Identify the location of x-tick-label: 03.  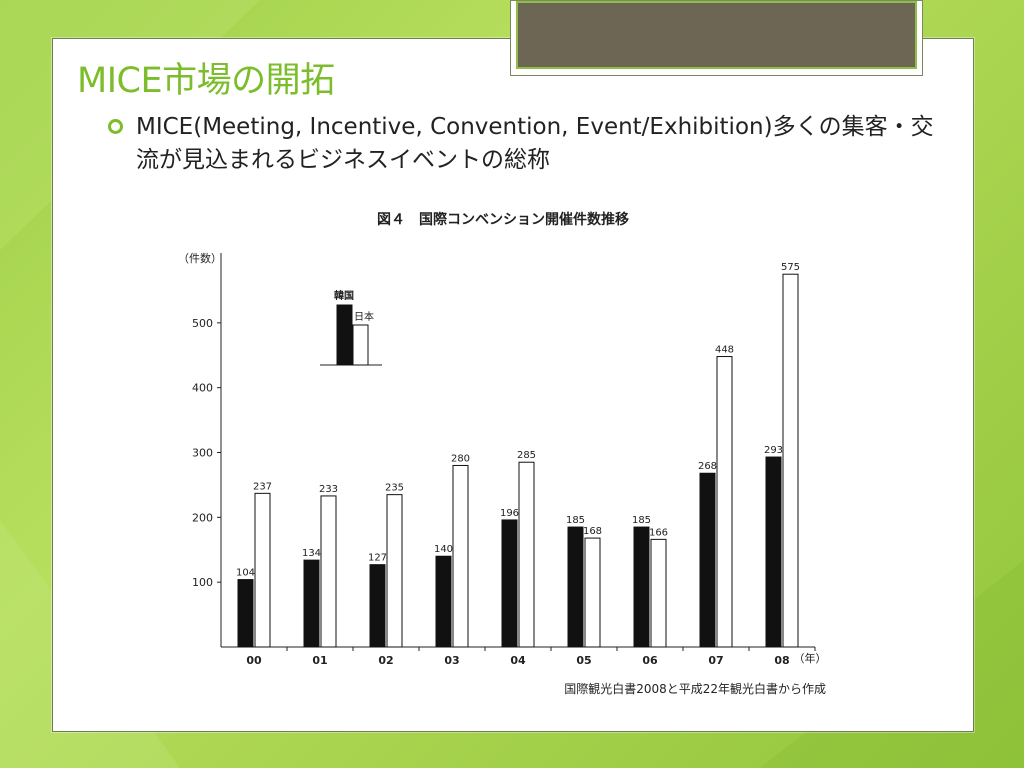
(451, 660).